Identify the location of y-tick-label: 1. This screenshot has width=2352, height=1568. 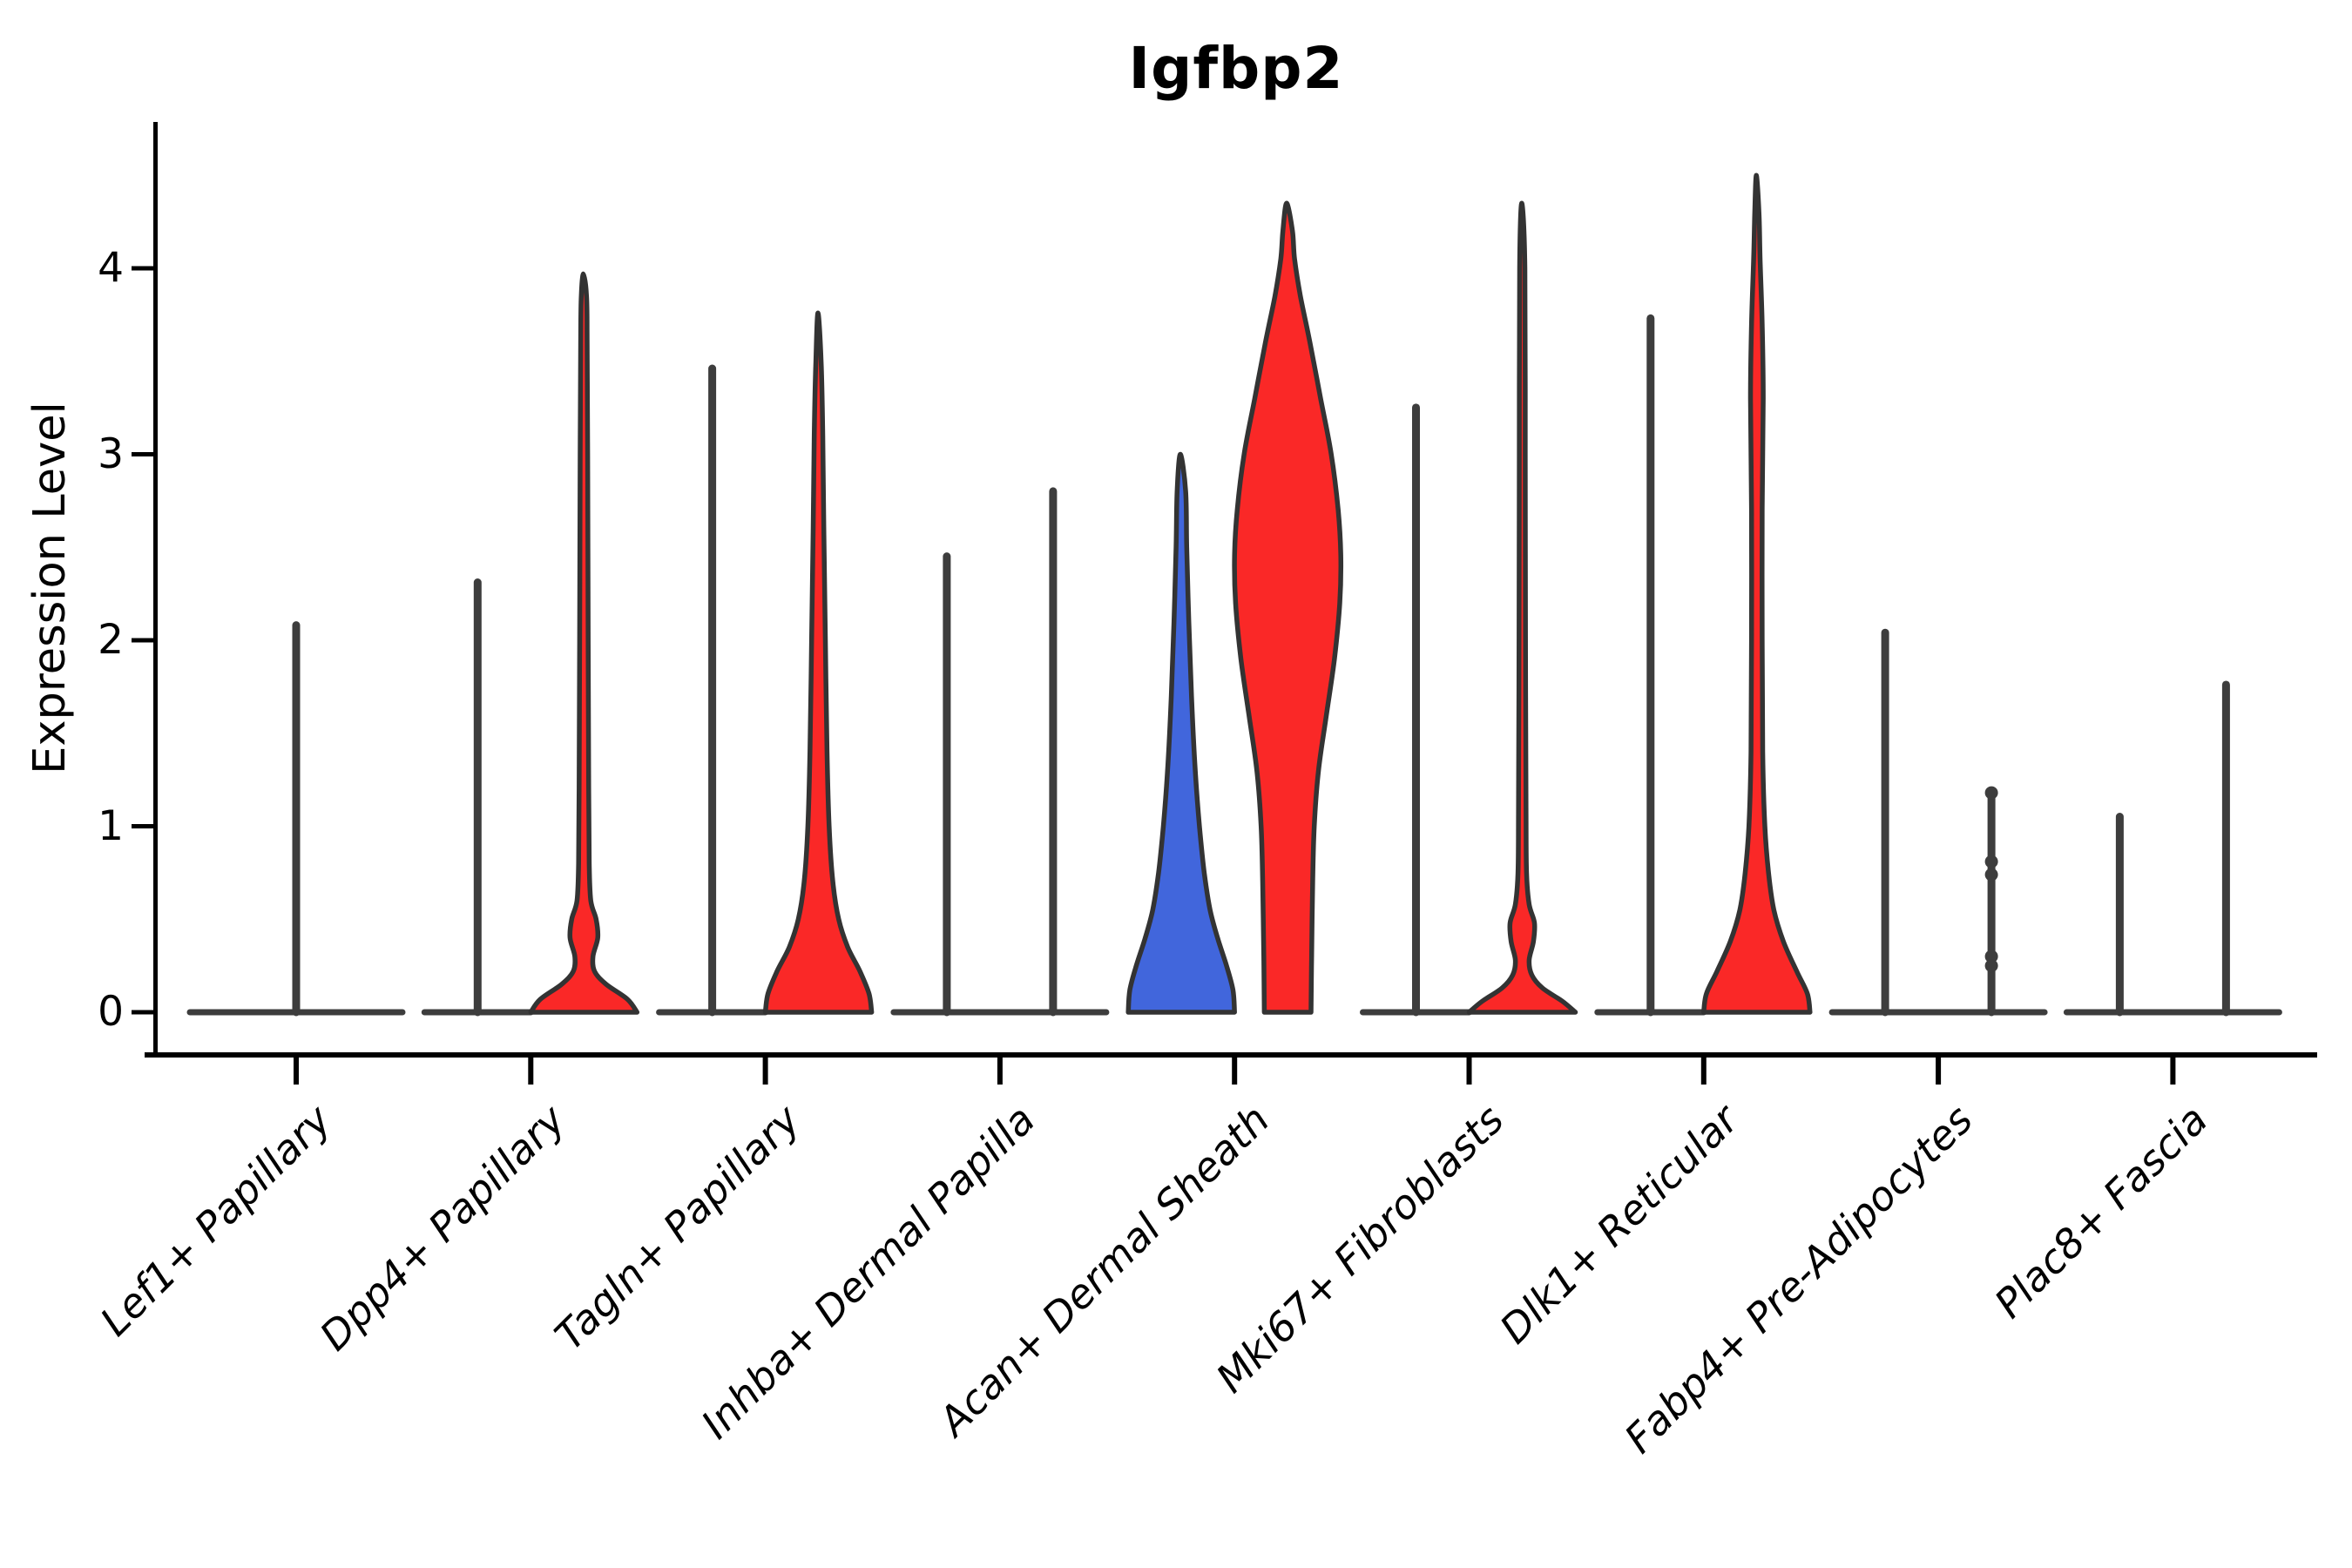
(111, 825).